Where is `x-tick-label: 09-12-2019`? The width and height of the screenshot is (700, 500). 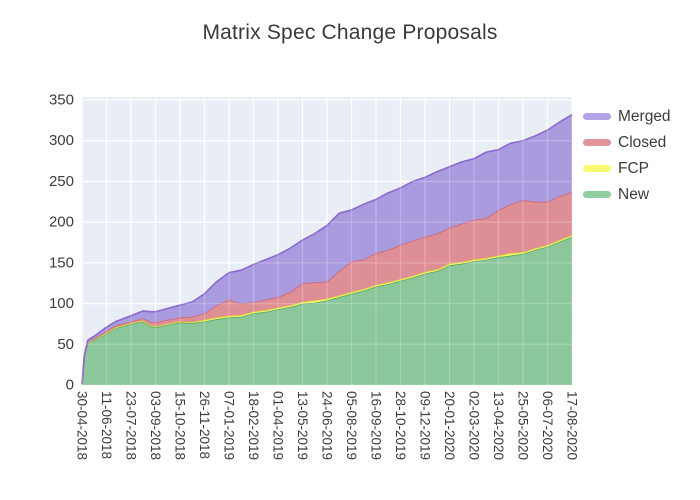 x-tick-label: 09-12-2019 is located at coordinates (425, 425).